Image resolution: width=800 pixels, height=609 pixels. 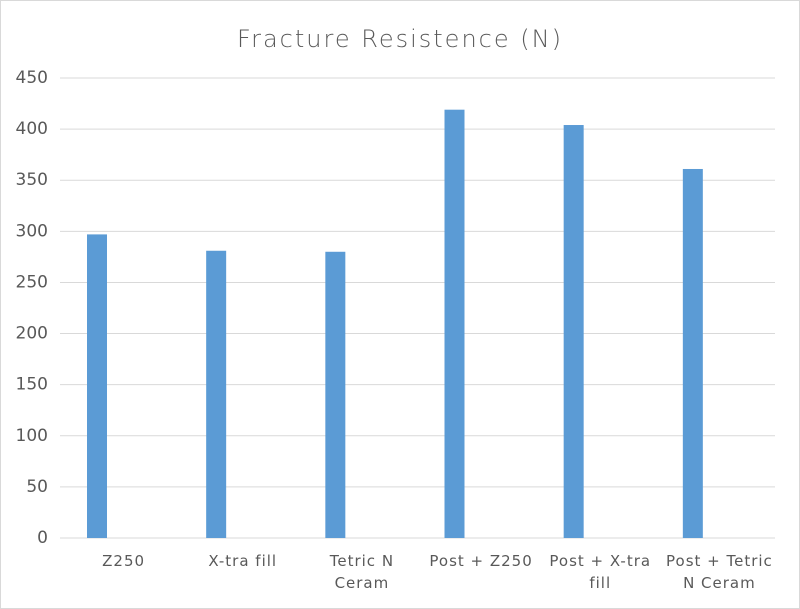 I want to click on x-tick-label: X-tra fill, so click(x=243, y=561).